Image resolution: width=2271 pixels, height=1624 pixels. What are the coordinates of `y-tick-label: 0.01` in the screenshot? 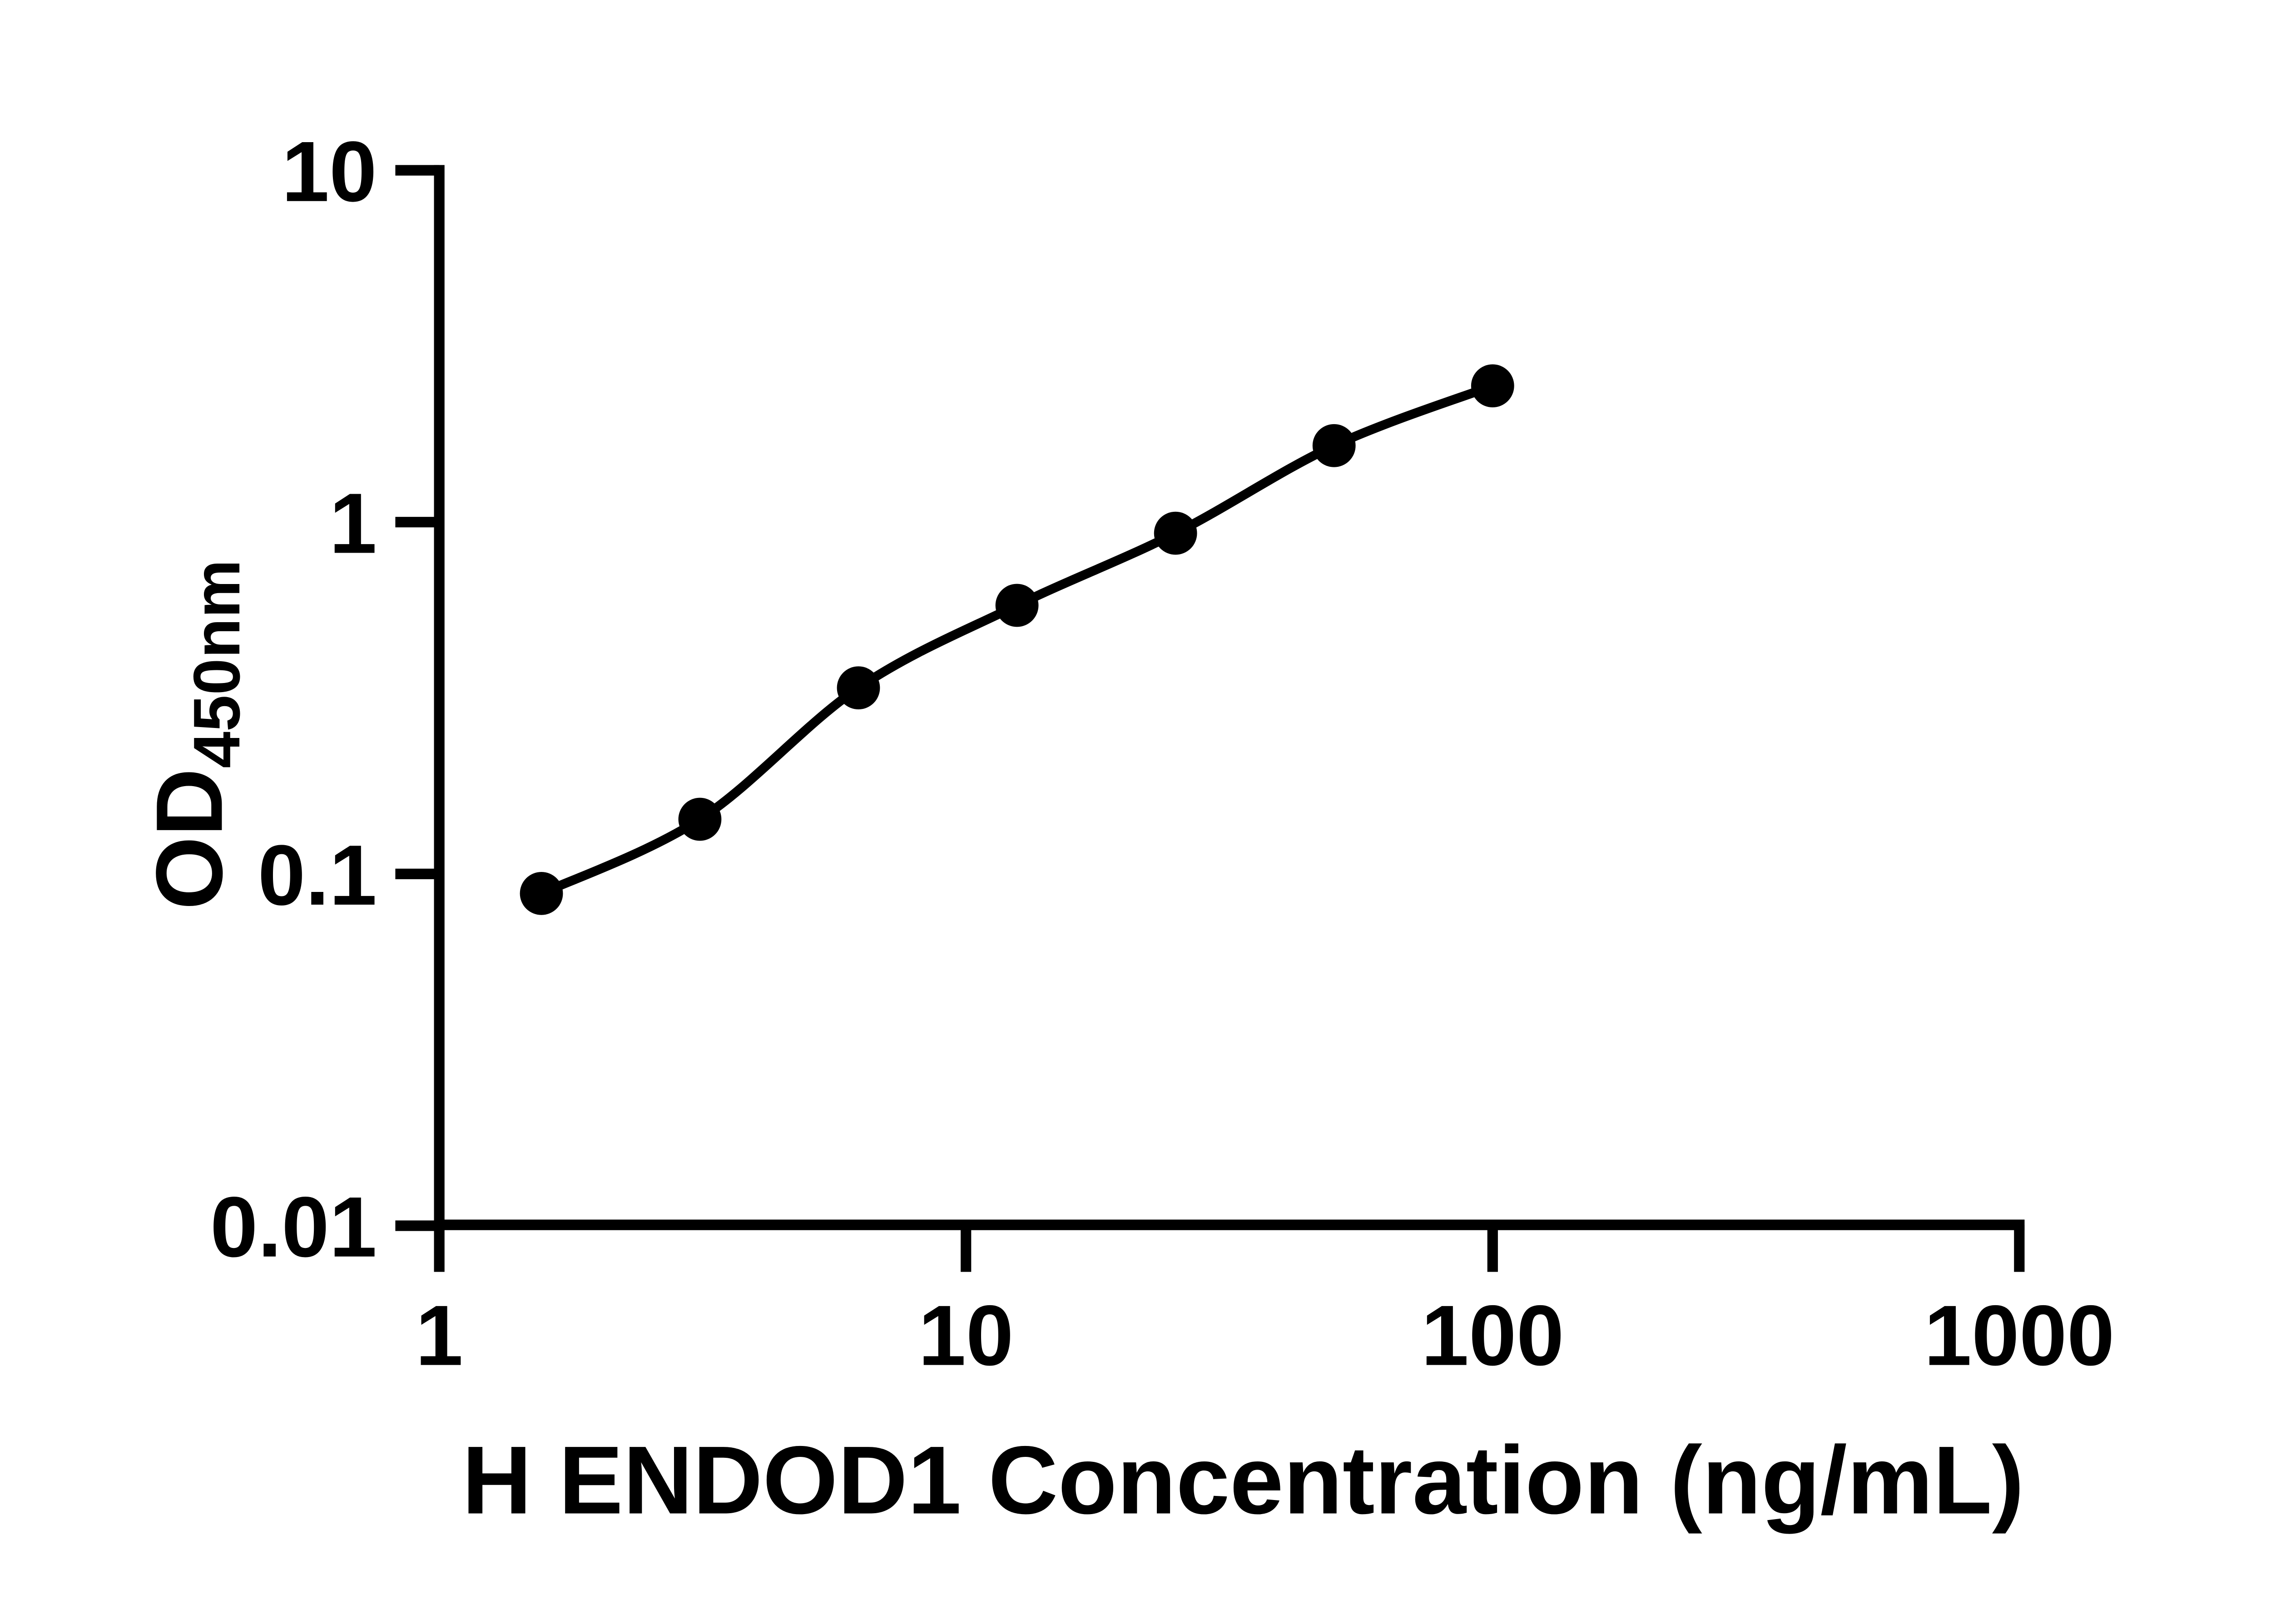 It's located at (293, 1227).